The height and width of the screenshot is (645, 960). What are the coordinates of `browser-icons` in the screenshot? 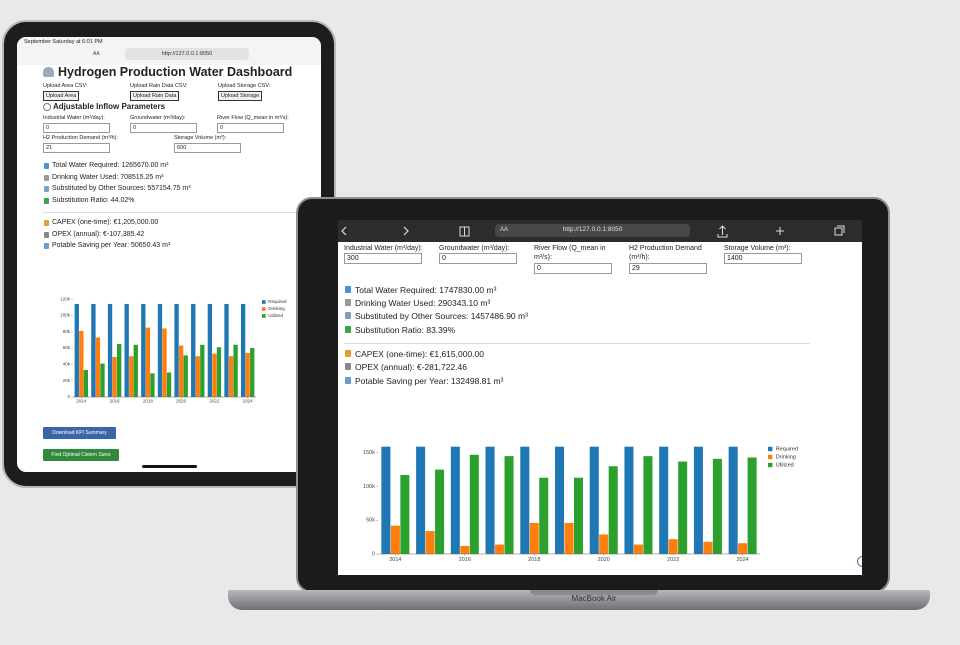 It's located at (593, 231).